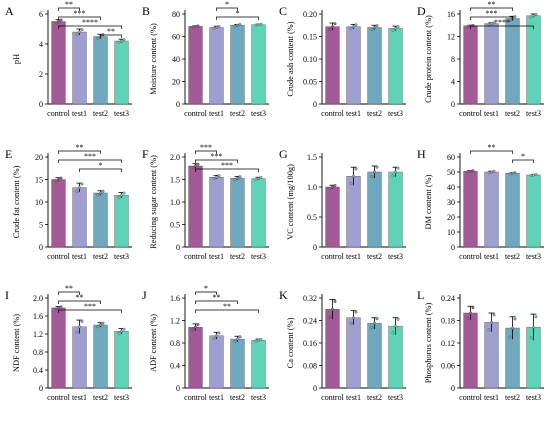 Image resolution: width=550 pixels, height=422 pixels. Describe the element at coordinates (451, 172) in the screenshot. I see `y-tick-label: 50` at that location.